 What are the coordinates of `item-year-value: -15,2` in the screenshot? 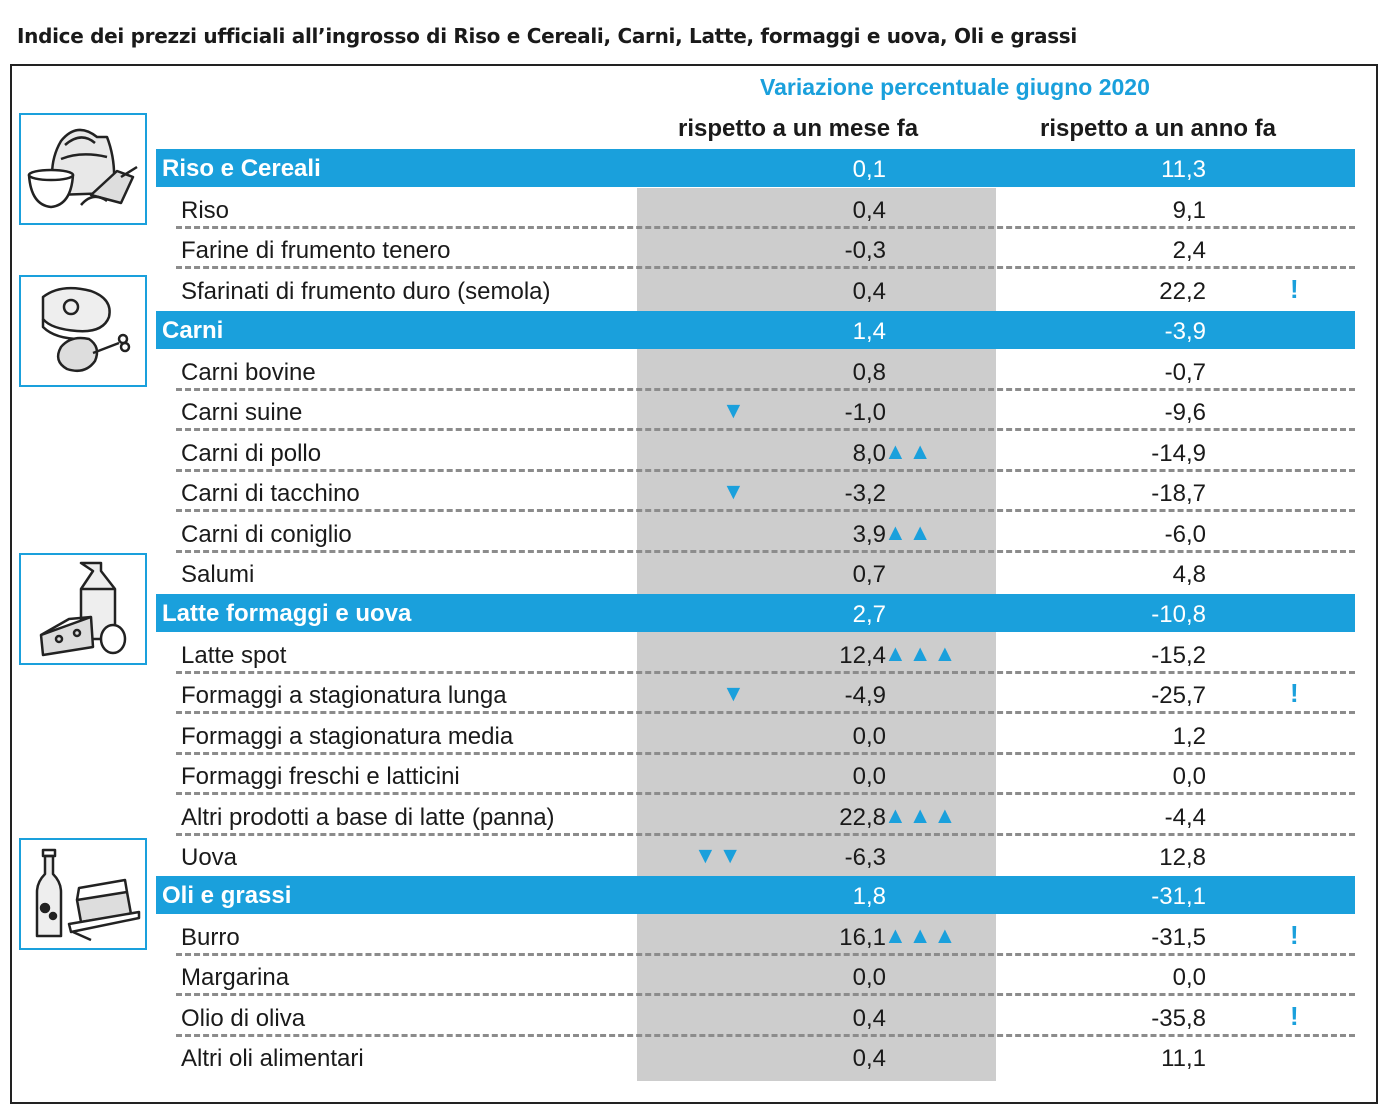 It's located at (1178, 655).